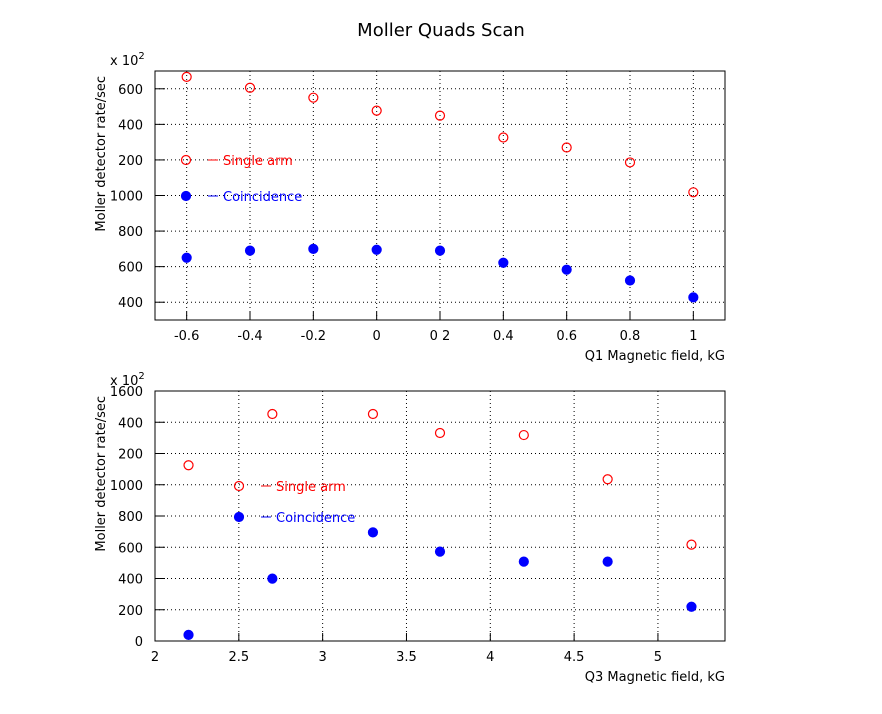  Describe the element at coordinates (186, 336) in the screenshot. I see `x-tick-label: -0.6` at that location.